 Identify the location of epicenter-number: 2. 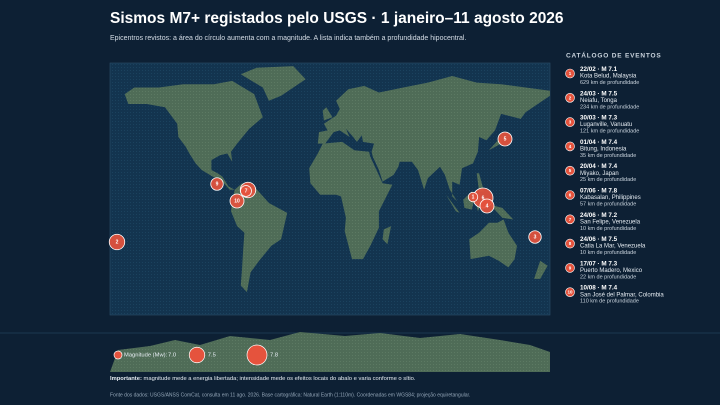
(117, 243).